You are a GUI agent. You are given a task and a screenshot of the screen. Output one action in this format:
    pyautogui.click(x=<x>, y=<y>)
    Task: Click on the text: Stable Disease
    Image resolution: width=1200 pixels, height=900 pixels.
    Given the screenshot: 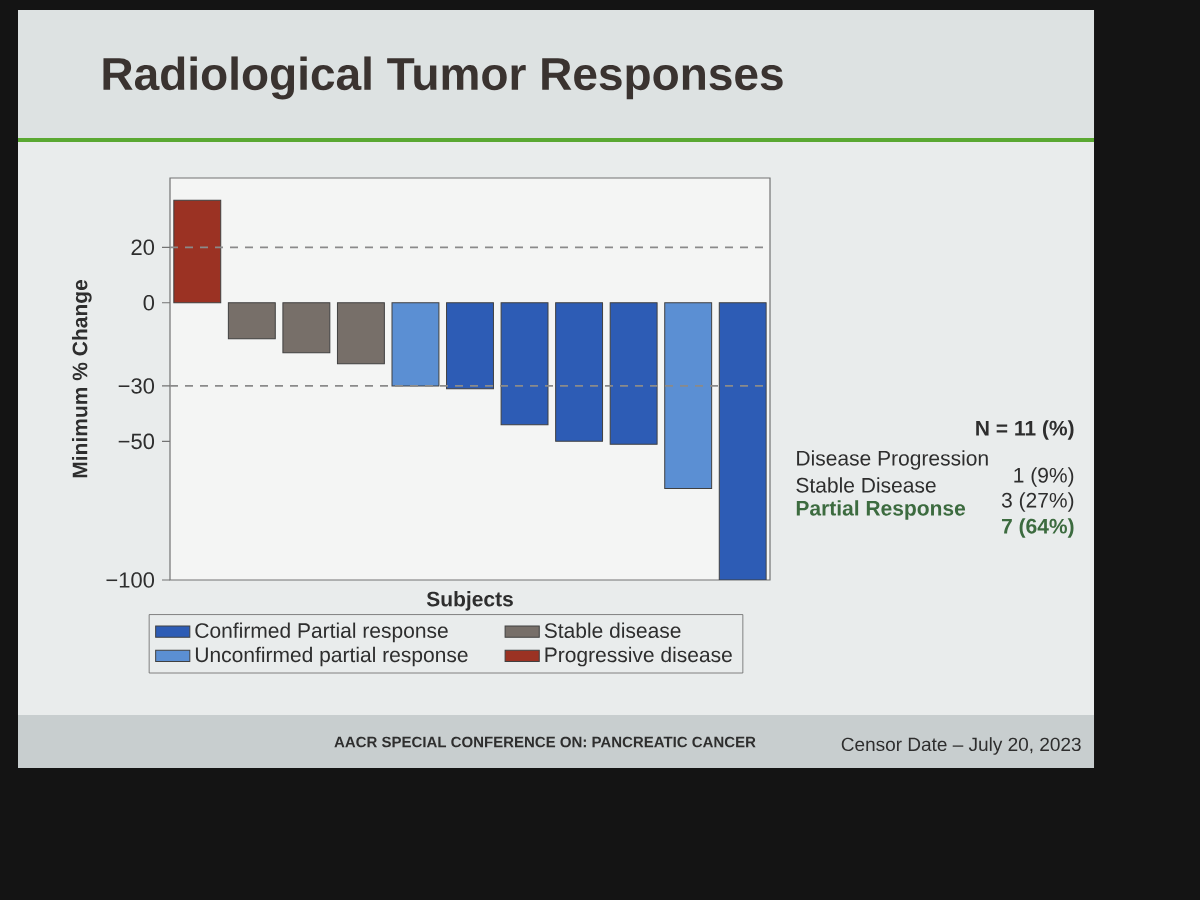 What is the action you would take?
    pyautogui.click(x=866, y=485)
    